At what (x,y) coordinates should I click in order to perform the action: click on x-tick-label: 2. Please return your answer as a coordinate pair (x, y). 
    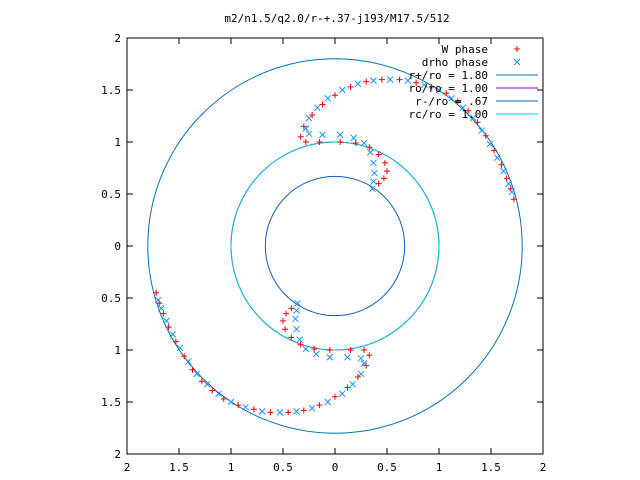
    Looking at the image, I should click on (127, 467).